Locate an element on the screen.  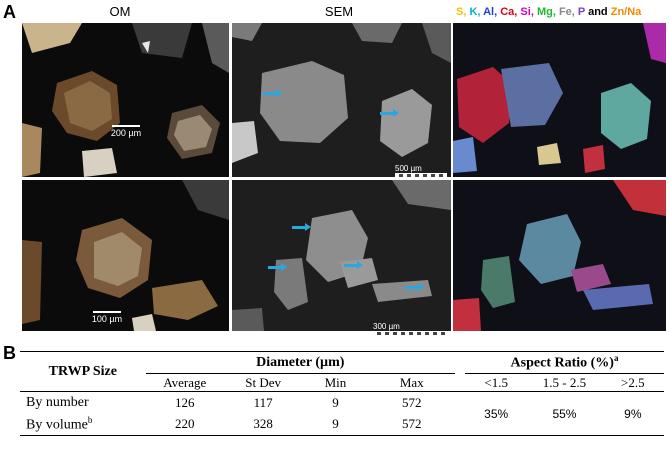
legend-element: P is located at coordinates (583, 12).